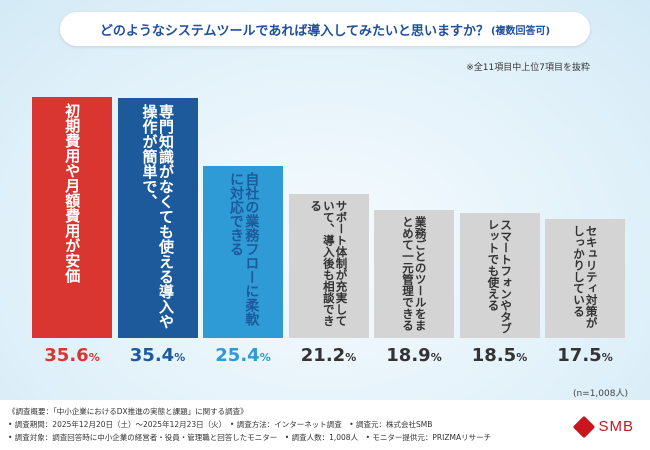  I want to click on bar-5: 業務ごとのツールをまとめて一元管理できる, so click(414, 273).